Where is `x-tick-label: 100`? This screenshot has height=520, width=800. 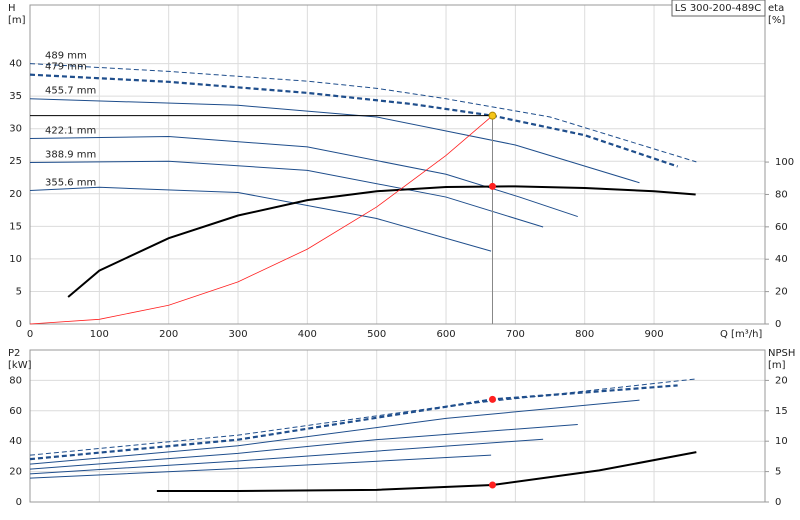 x-tick-label: 100 is located at coordinates (99, 334).